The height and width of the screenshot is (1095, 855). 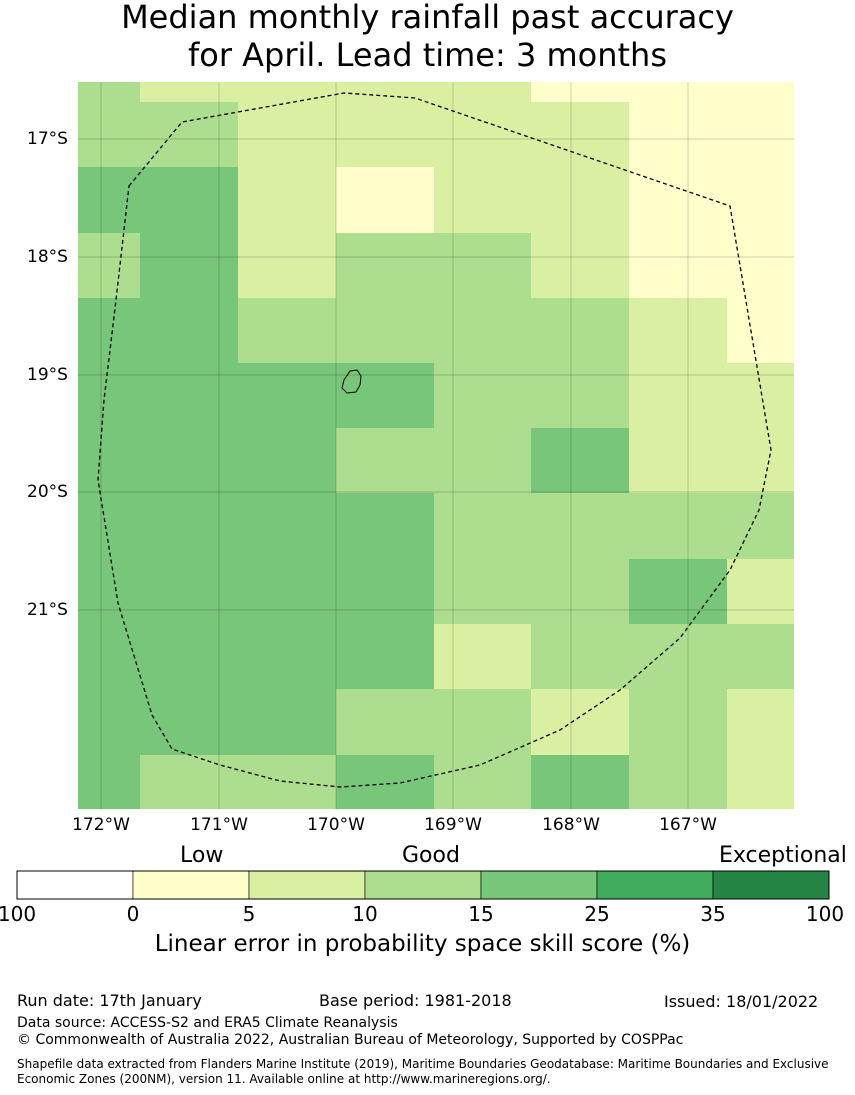 I want to click on lon-label-170w: 170°W, so click(x=336, y=825).